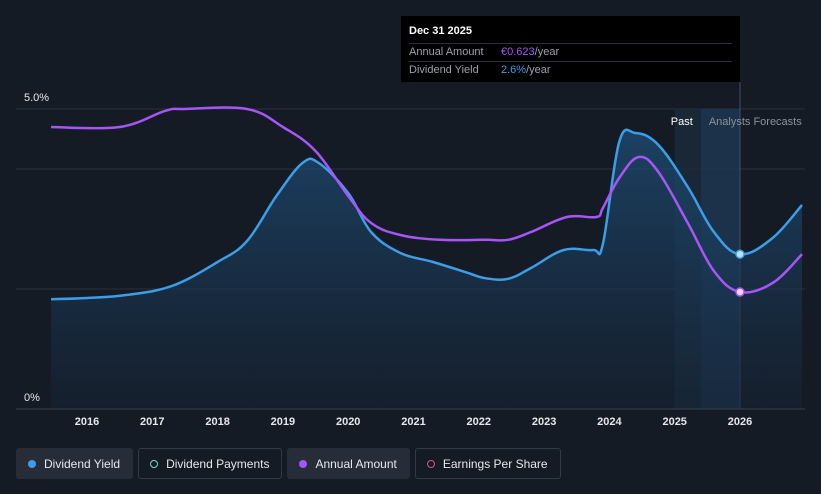  Describe the element at coordinates (570, 52) in the screenshot. I see `tooltip-row-annual-amount: Annual Amount €0.623/year` at that location.